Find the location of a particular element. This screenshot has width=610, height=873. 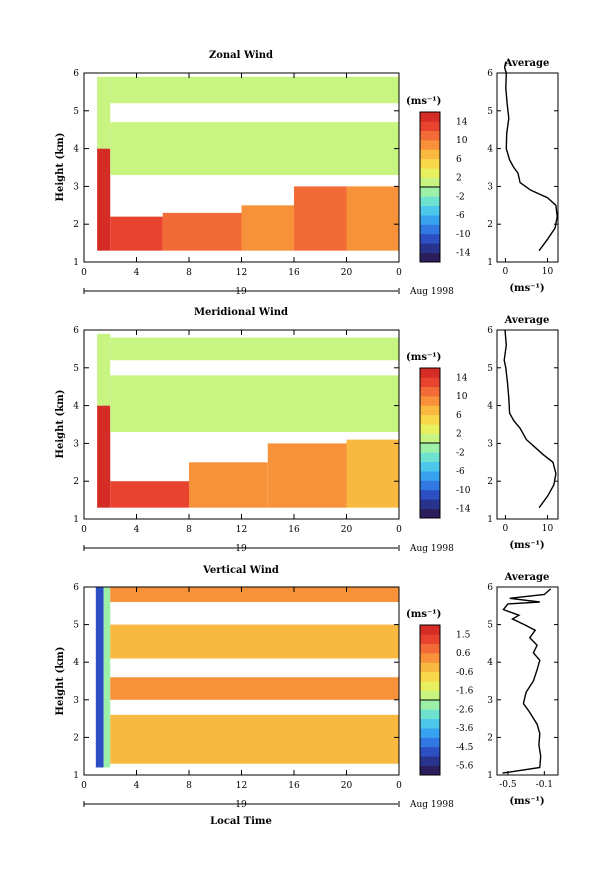

colorbar-tick-label: -4.5 is located at coordinates (465, 748).